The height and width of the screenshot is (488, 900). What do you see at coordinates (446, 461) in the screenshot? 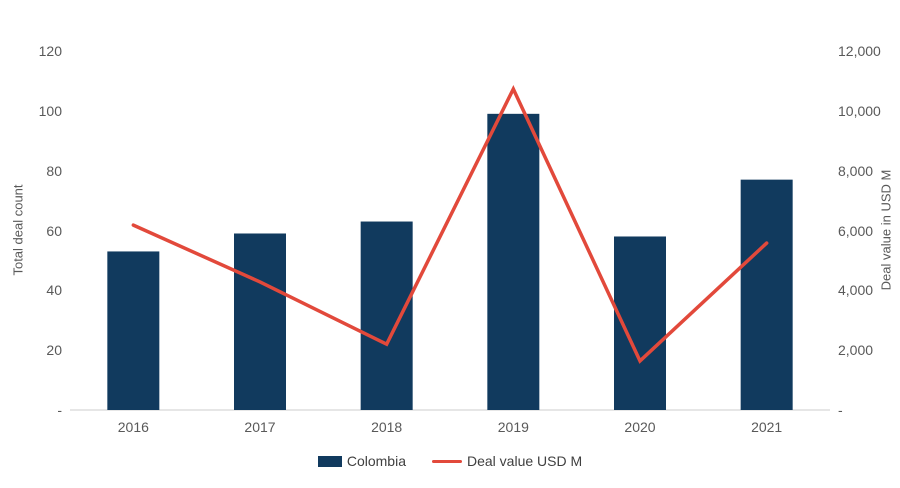
I see `line-series-marker-icon` at bounding box center [446, 461].